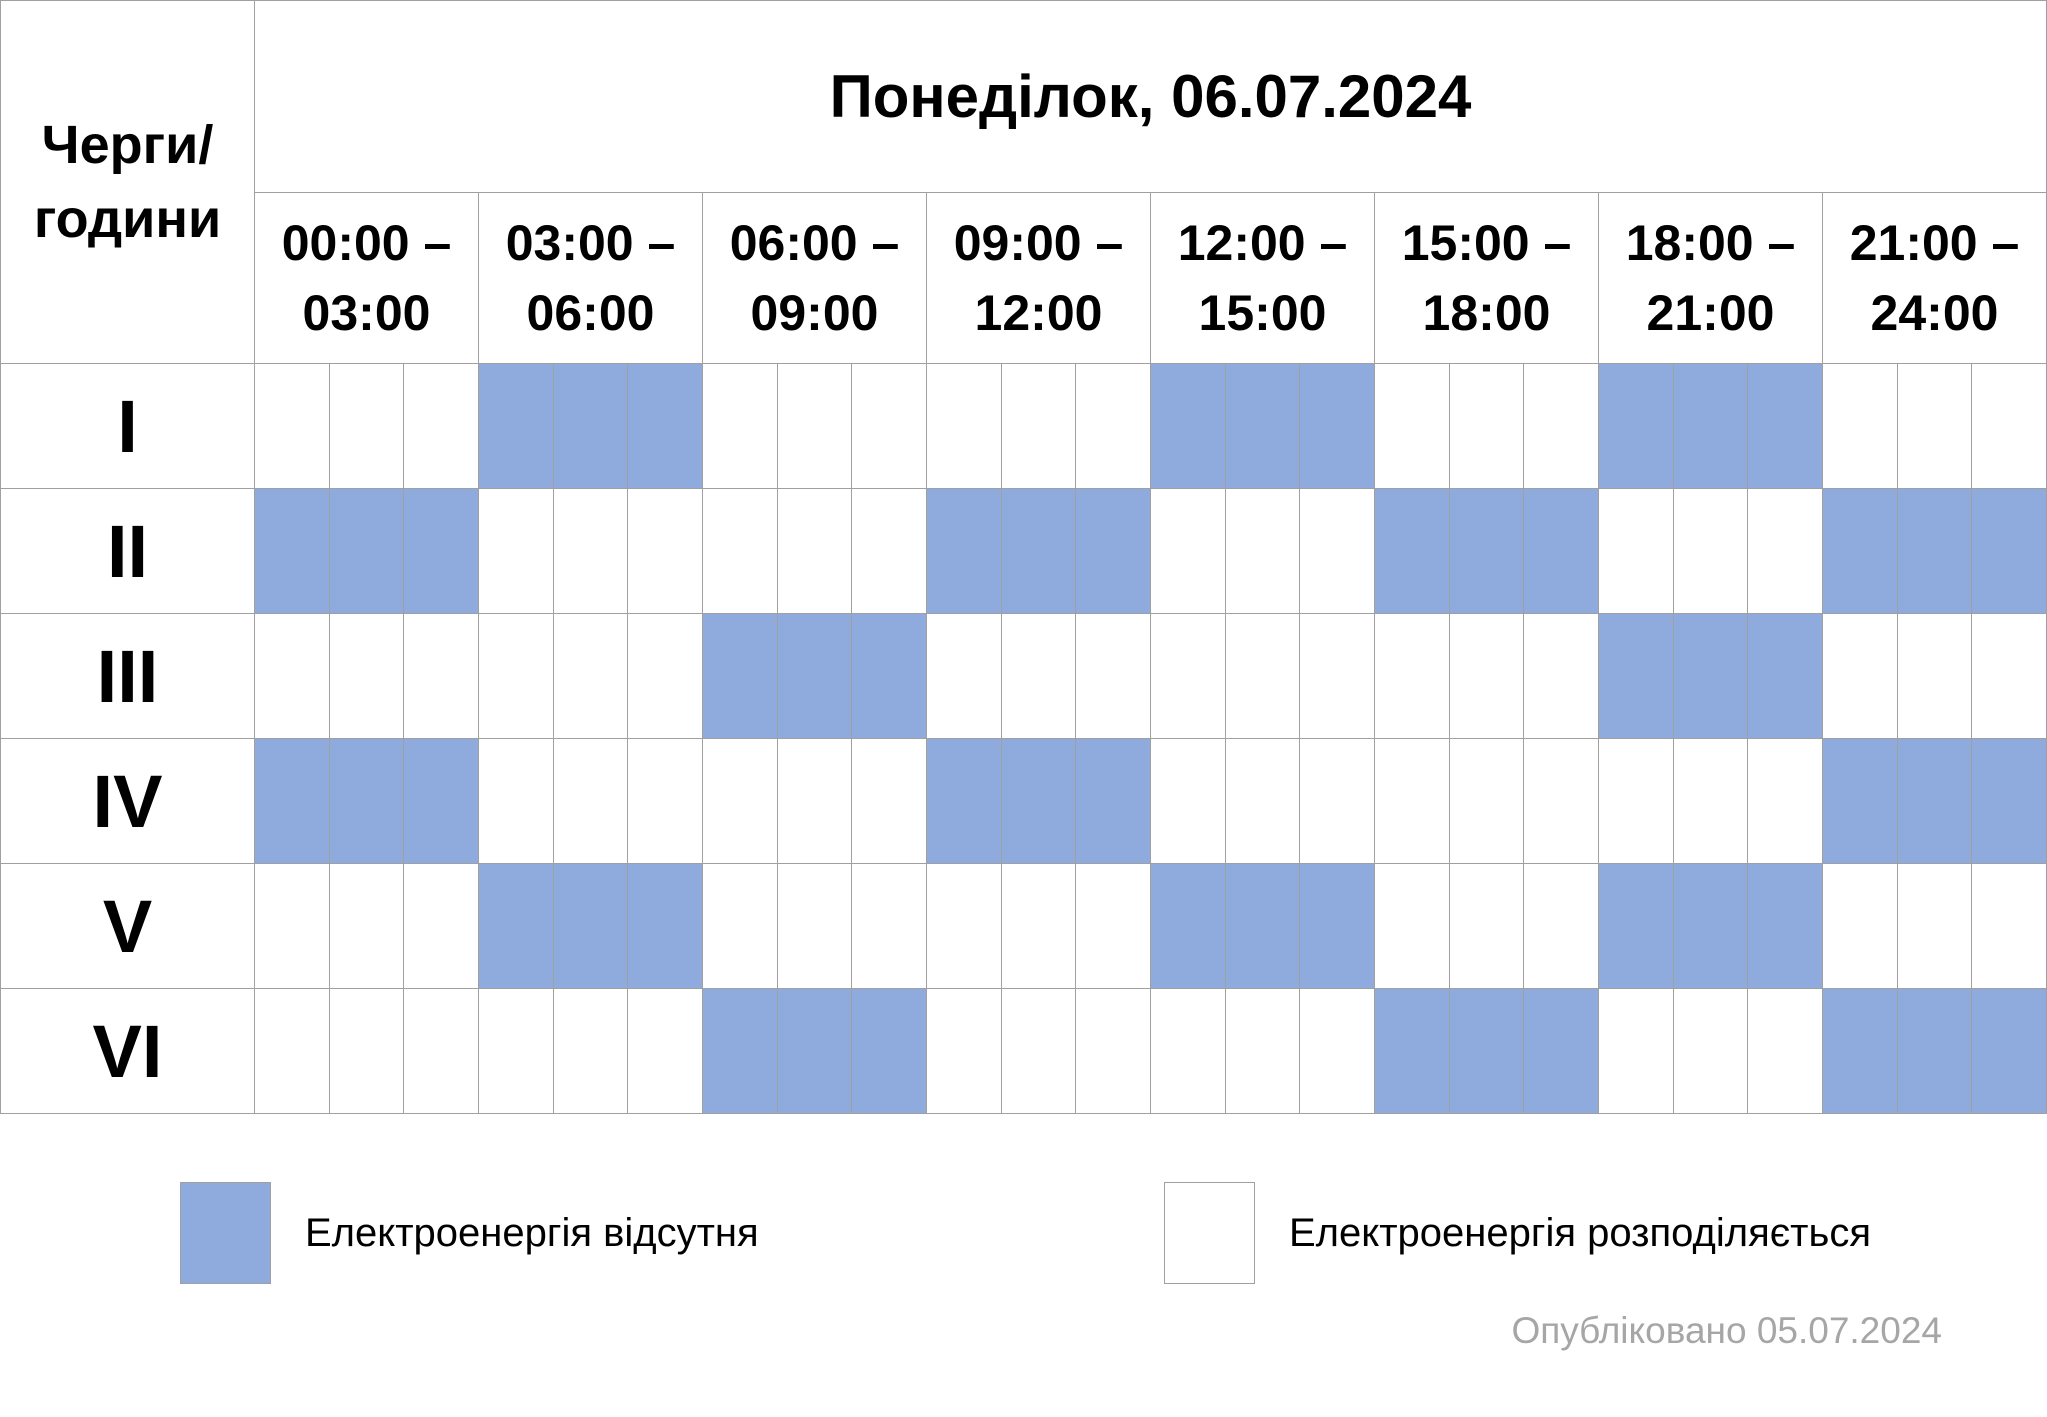  What do you see at coordinates (815, 278) in the screenshot?
I see `time-slot-header: 06:00 – 09:00` at bounding box center [815, 278].